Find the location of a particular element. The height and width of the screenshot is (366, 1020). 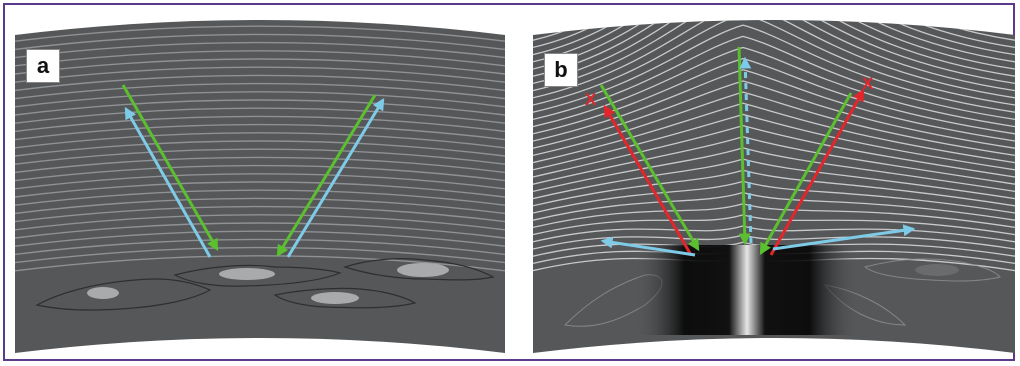

arrow-scatter-dashed is located at coordinates (746, 150).